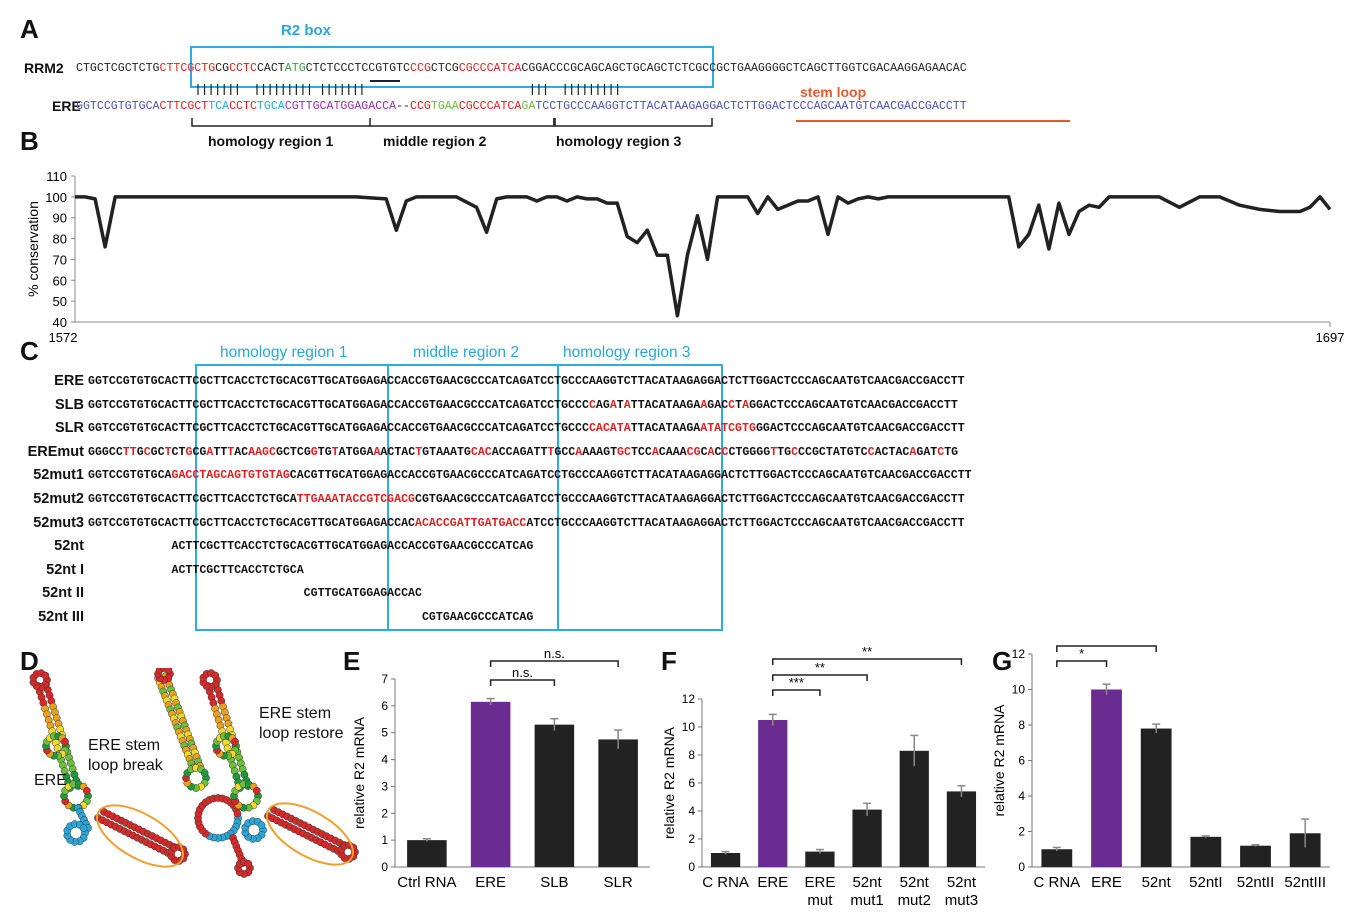 The image size is (1364, 918). What do you see at coordinates (452, 67) in the screenshot?
I see `r2-box` at bounding box center [452, 67].